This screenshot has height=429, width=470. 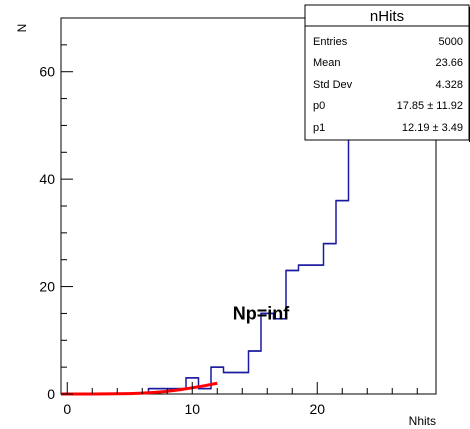 I want to click on stats-value-entries: 5000, so click(x=451, y=42).